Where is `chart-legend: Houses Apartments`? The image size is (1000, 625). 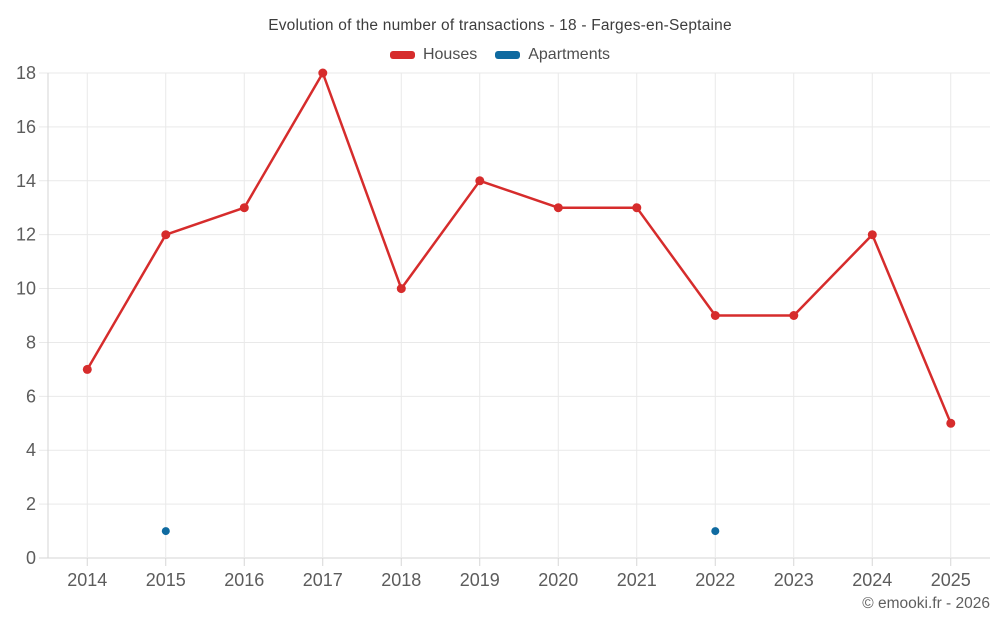 chart-legend: Houses Apartments is located at coordinates (500, 55).